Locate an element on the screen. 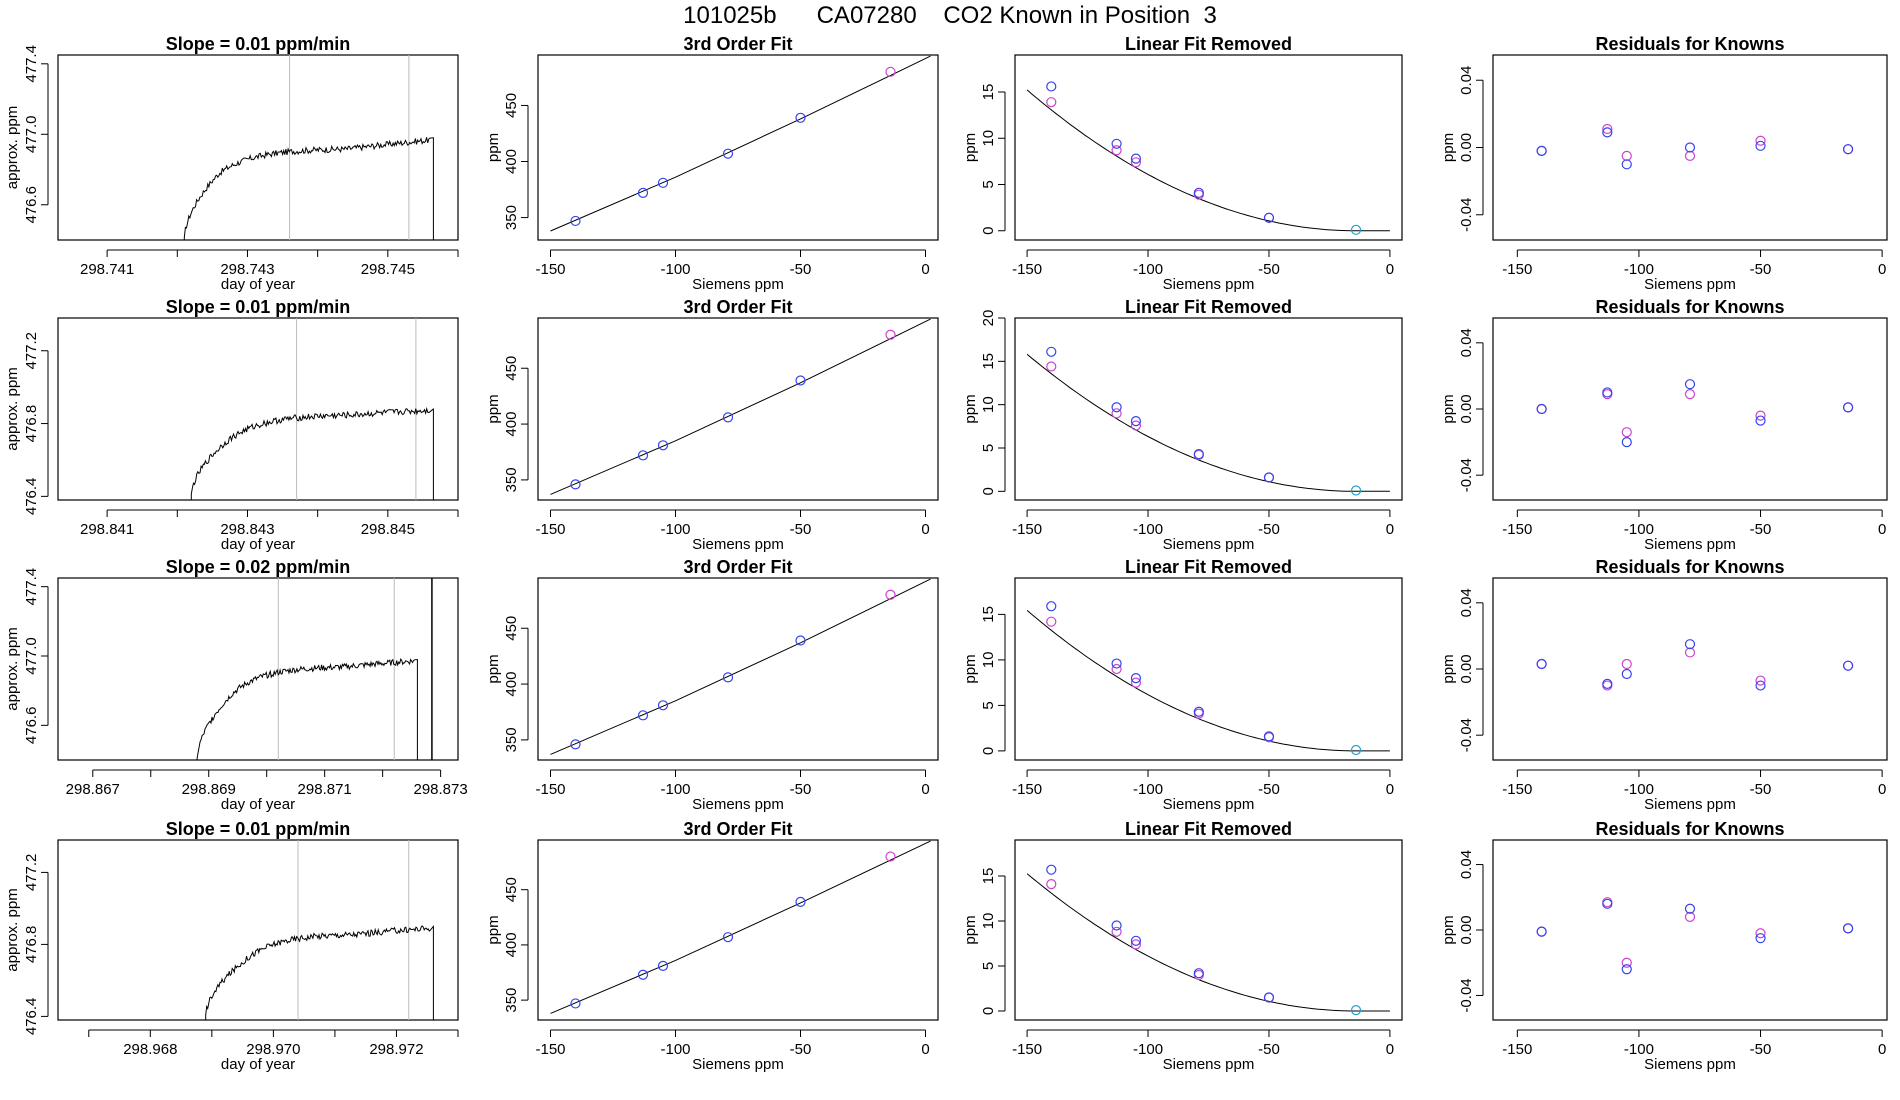 Image resolution: width=1900 pixels, height=1100 pixels. x-tick-label: 298.845 is located at coordinates (388, 529).